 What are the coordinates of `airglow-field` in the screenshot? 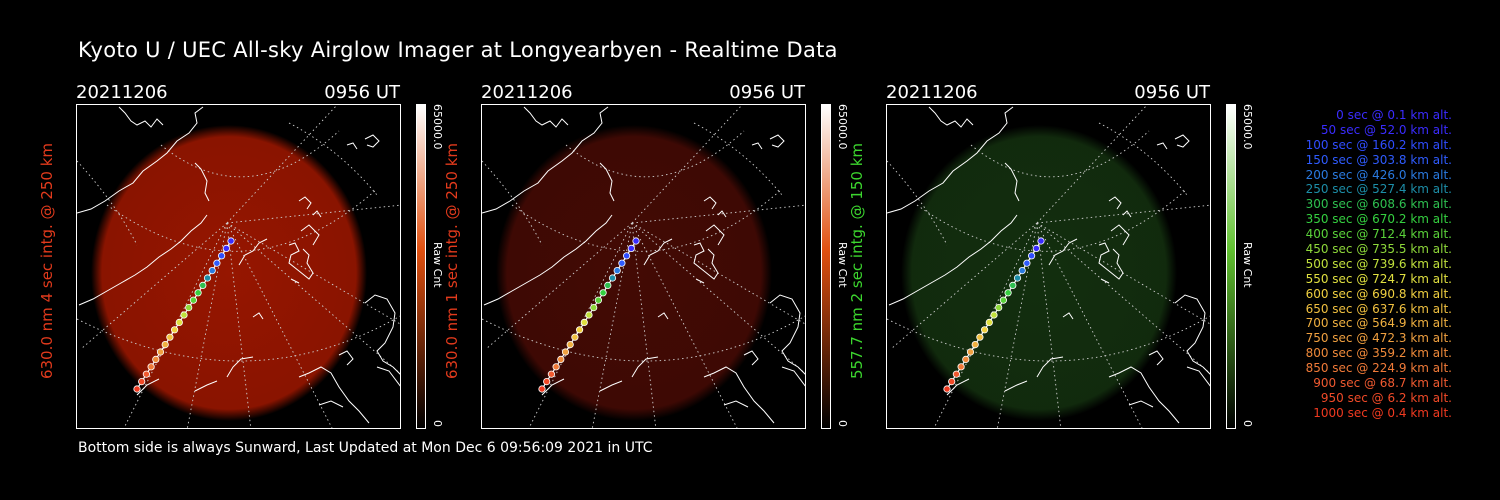 It's located at (1039, 273).